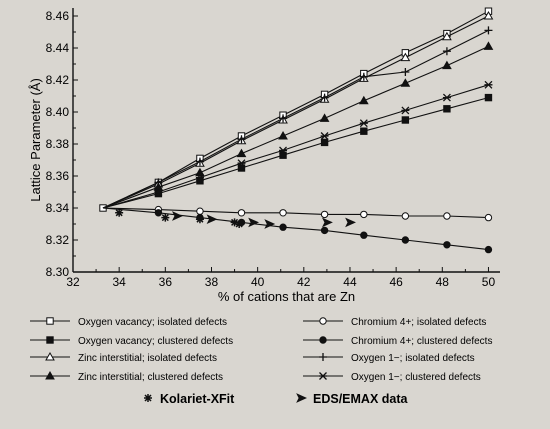  Describe the element at coordinates (416, 377) in the screenshot. I see `legend-label: Oxygen 1−; clustered defects` at that location.